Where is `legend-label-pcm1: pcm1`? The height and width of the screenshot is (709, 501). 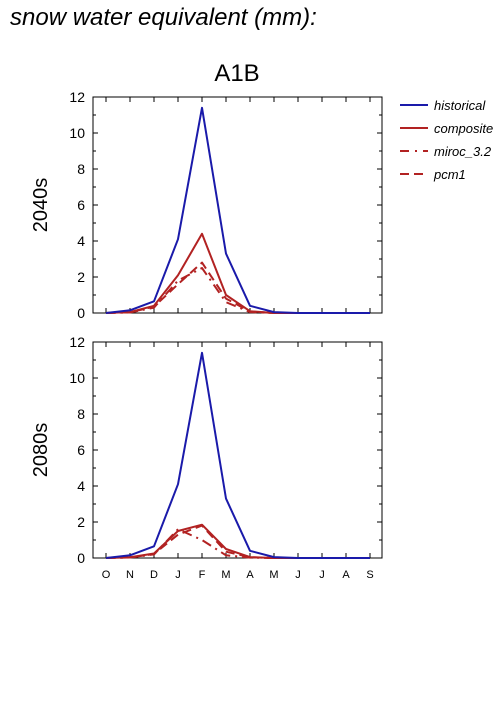 legend-label-pcm1: pcm1 is located at coordinates (449, 174).